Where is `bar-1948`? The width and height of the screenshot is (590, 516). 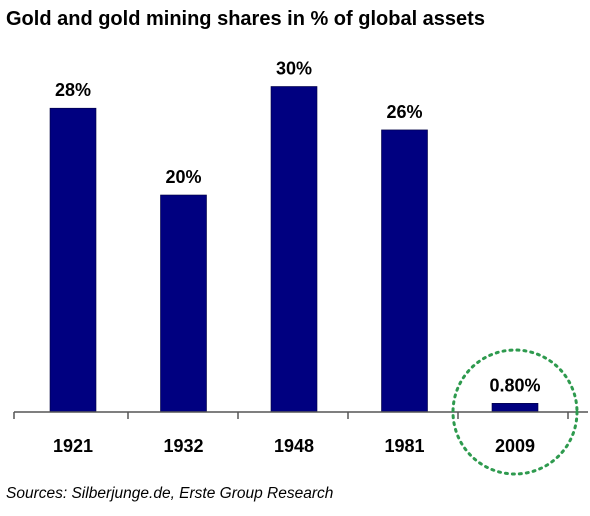
bar-1948 is located at coordinates (294, 249).